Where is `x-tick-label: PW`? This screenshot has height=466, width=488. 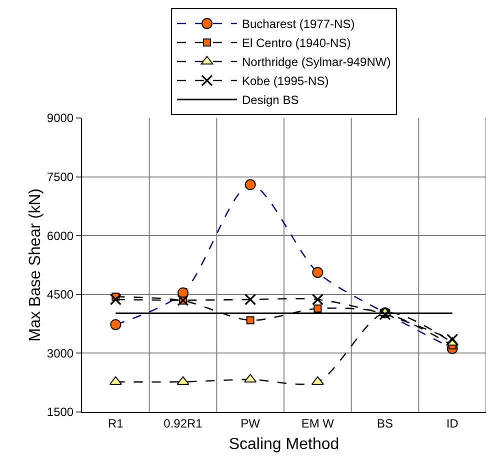
x-tick-label: PW is located at coordinates (250, 423).